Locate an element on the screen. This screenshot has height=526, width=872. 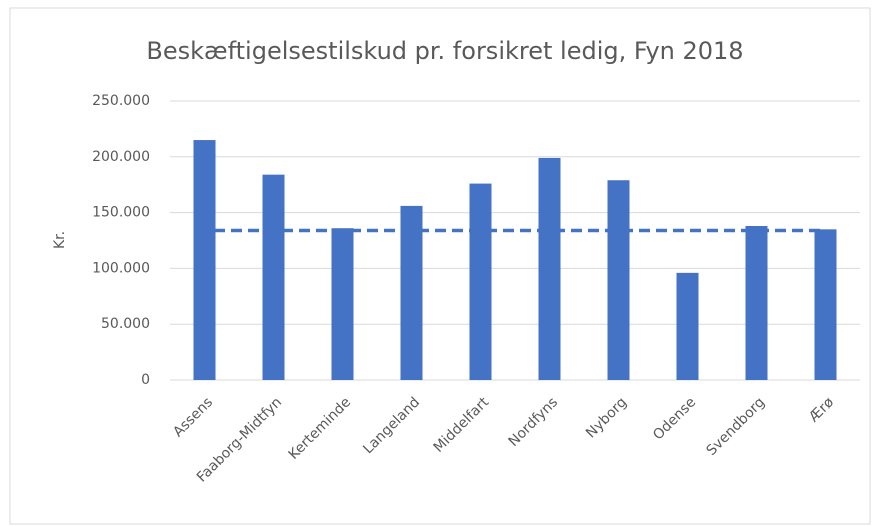
y-axis-label: Kr. is located at coordinates (60, 240).